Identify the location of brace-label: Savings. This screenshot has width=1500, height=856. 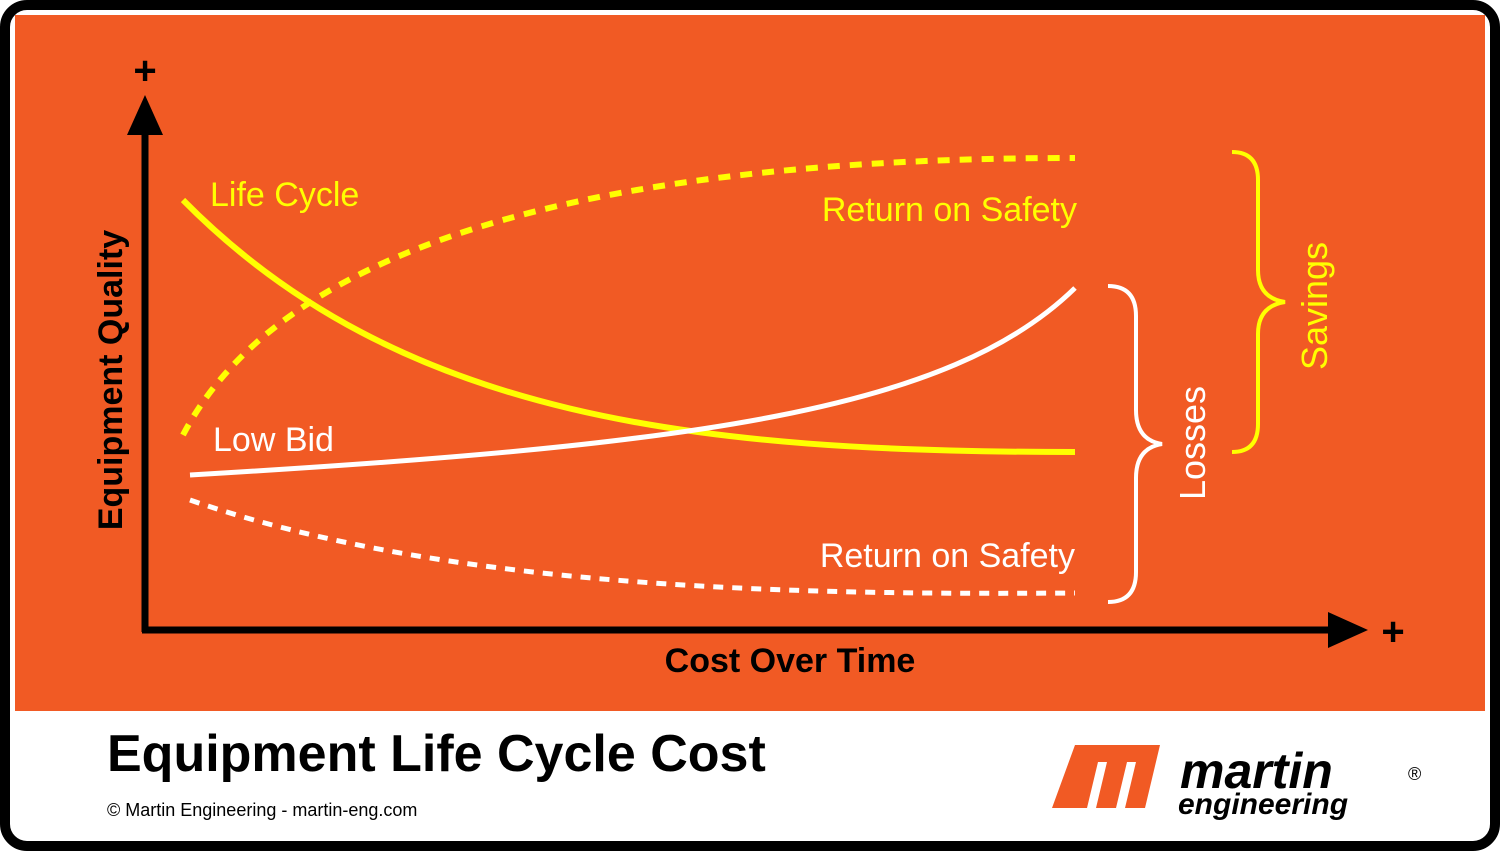
(1314, 306).